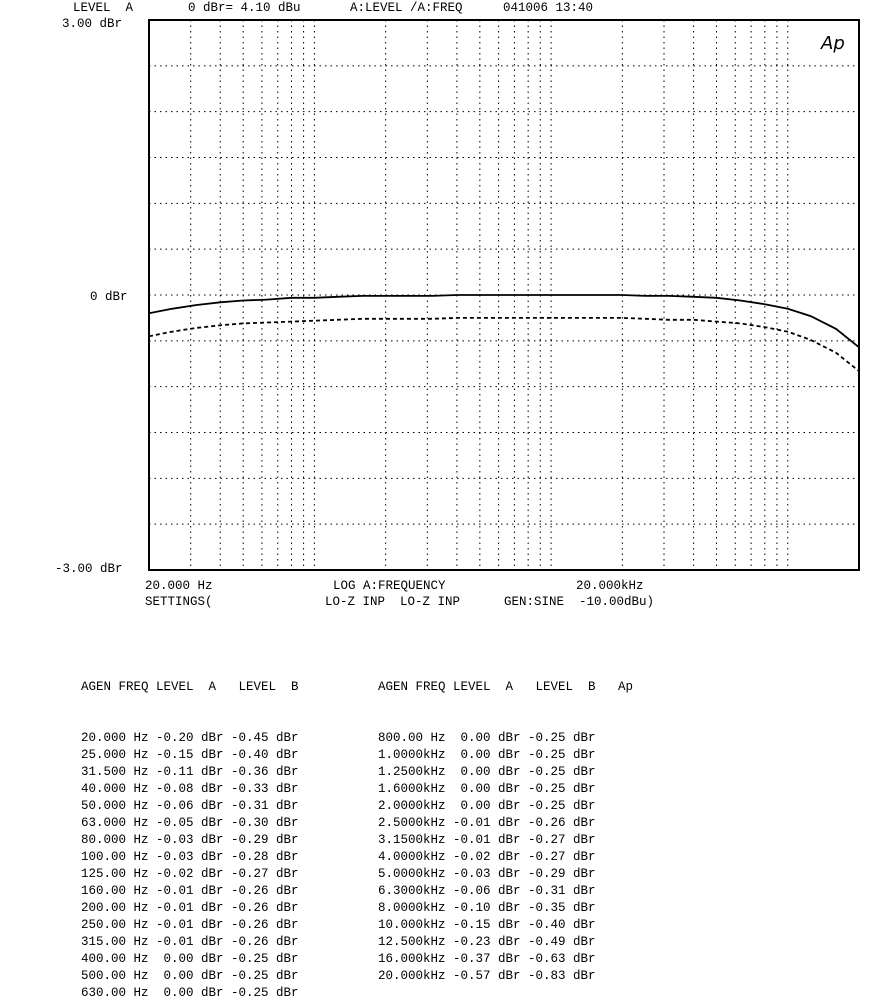 This screenshot has width=872, height=1002. I want to click on ap-logo: Ap, so click(832, 43).